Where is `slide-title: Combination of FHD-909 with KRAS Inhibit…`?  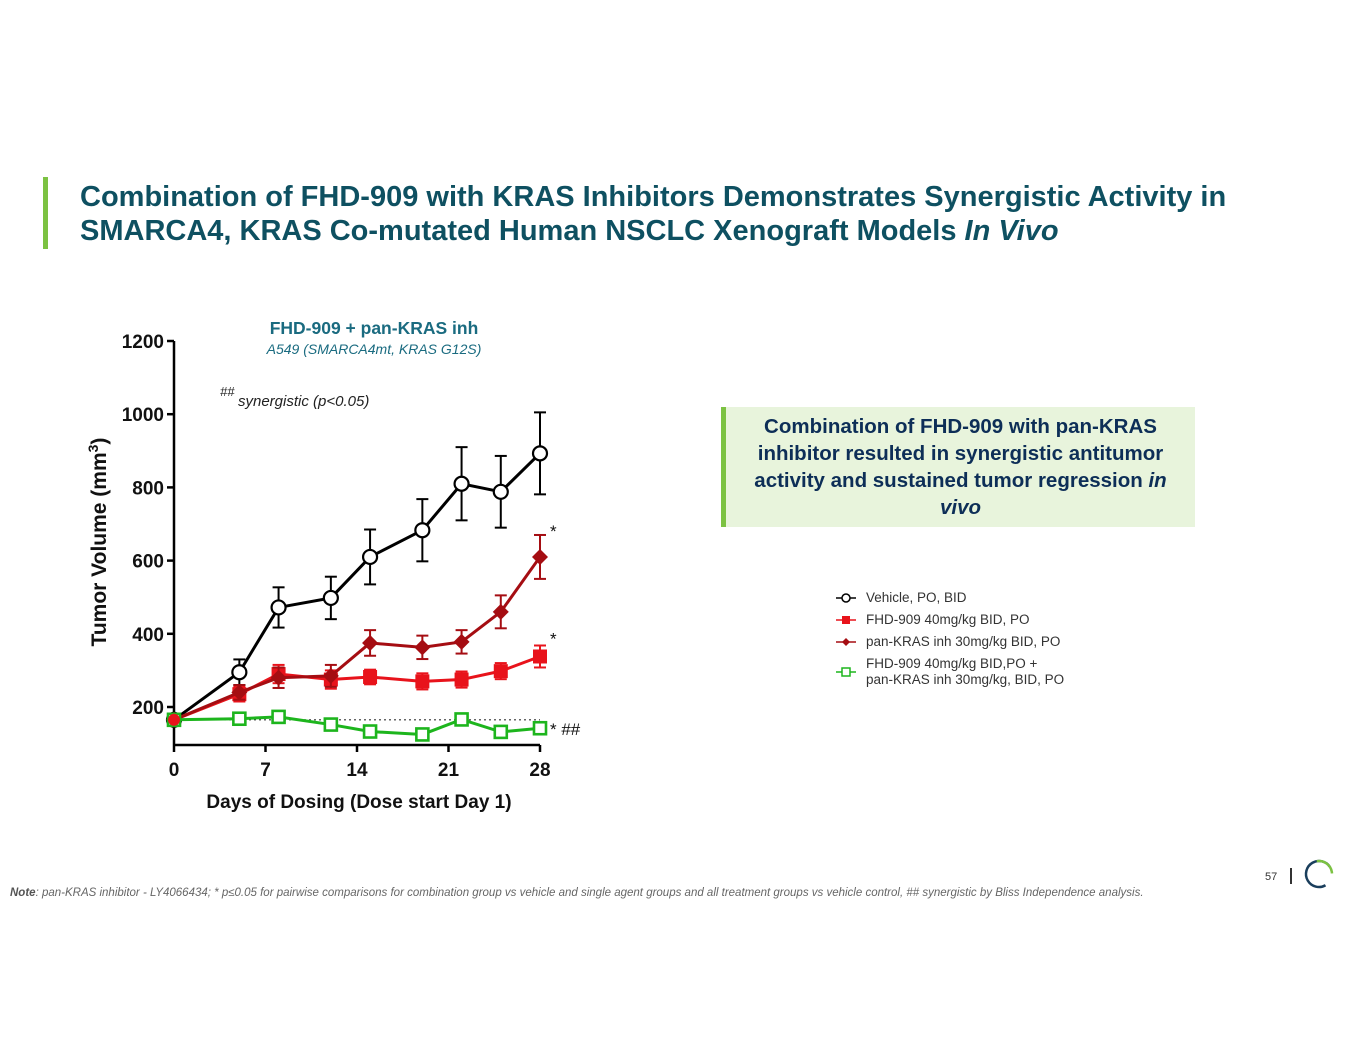 slide-title: Combination of FHD-909 with KRAS Inhibit… is located at coordinates (653, 214).